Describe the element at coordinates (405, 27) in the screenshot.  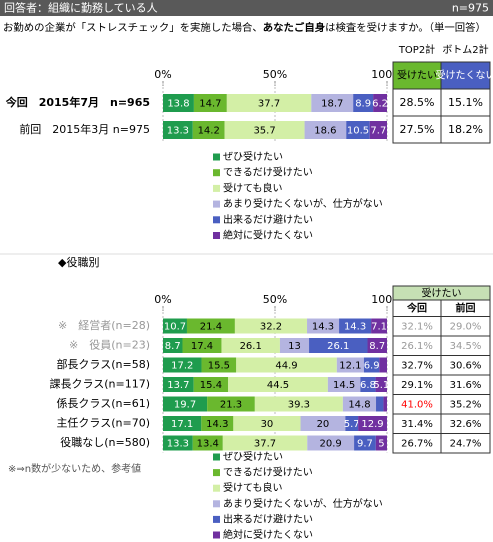
I see `question-part: は検査を受けますか。（単一回答）` at that location.